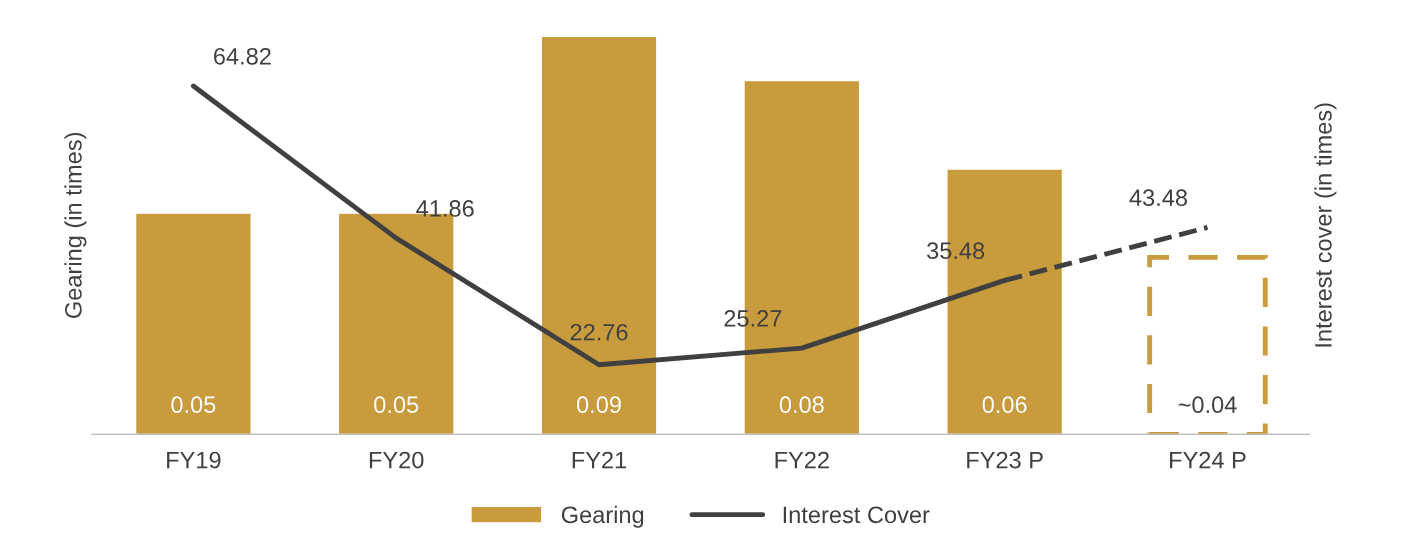  What do you see at coordinates (1325, 225) in the screenshot?
I see `y2-axis-title: Interest cover (in times)` at bounding box center [1325, 225].